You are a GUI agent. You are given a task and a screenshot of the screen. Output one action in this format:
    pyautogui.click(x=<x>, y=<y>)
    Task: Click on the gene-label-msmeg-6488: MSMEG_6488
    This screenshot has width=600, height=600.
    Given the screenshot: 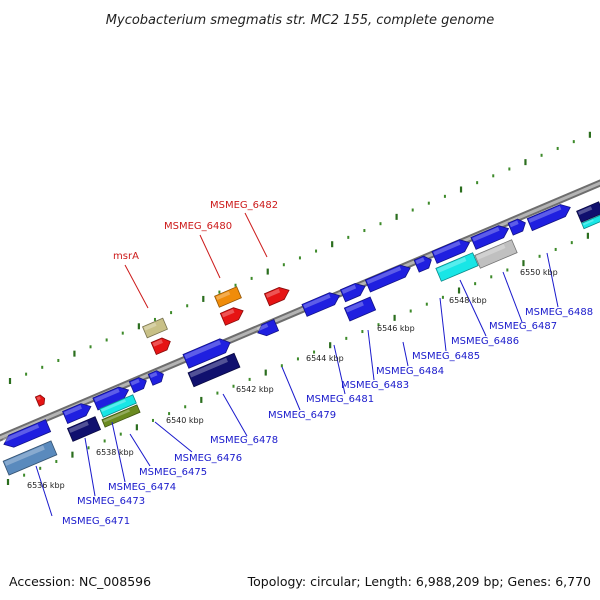 What is the action you would take?
    pyautogui.click(x=559, y=312)
    